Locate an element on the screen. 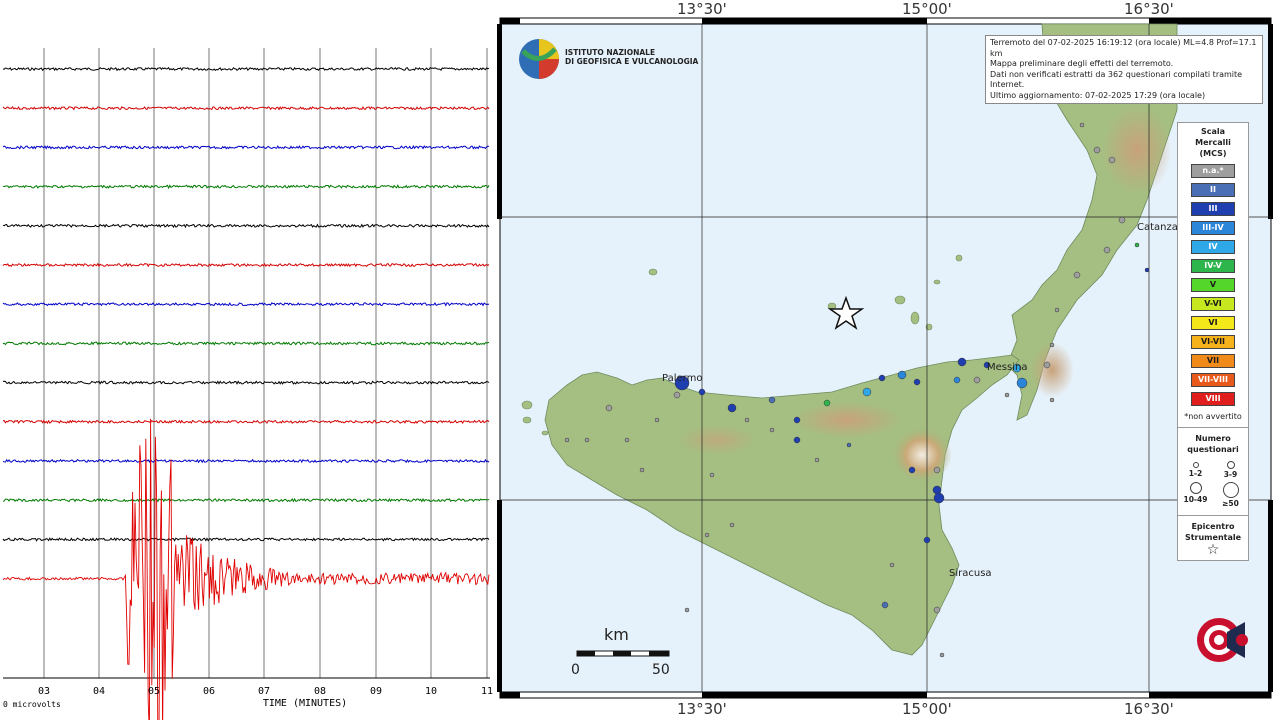  city-siracusa: Siracusa is located at coordinates (970, 573).